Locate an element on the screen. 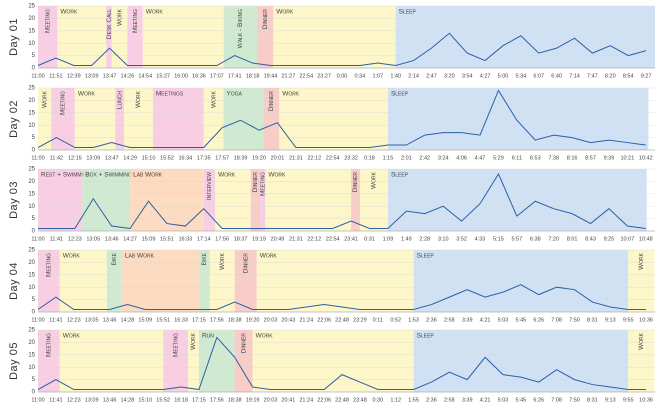 This screenshot has height=407, width=657. x-tick-label: 8:31 is located at coordinates (592, 320).